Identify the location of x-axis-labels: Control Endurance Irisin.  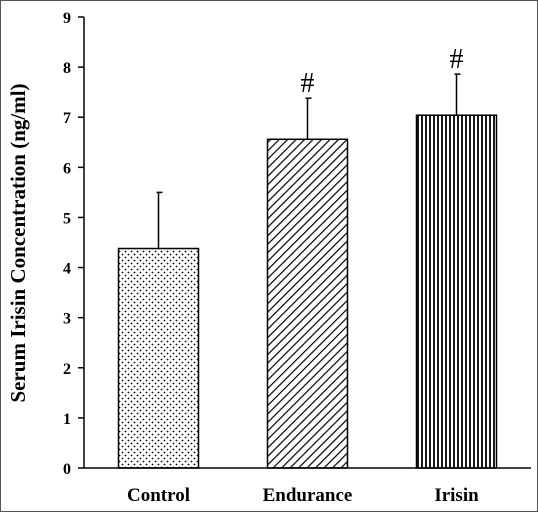
(303, 495).